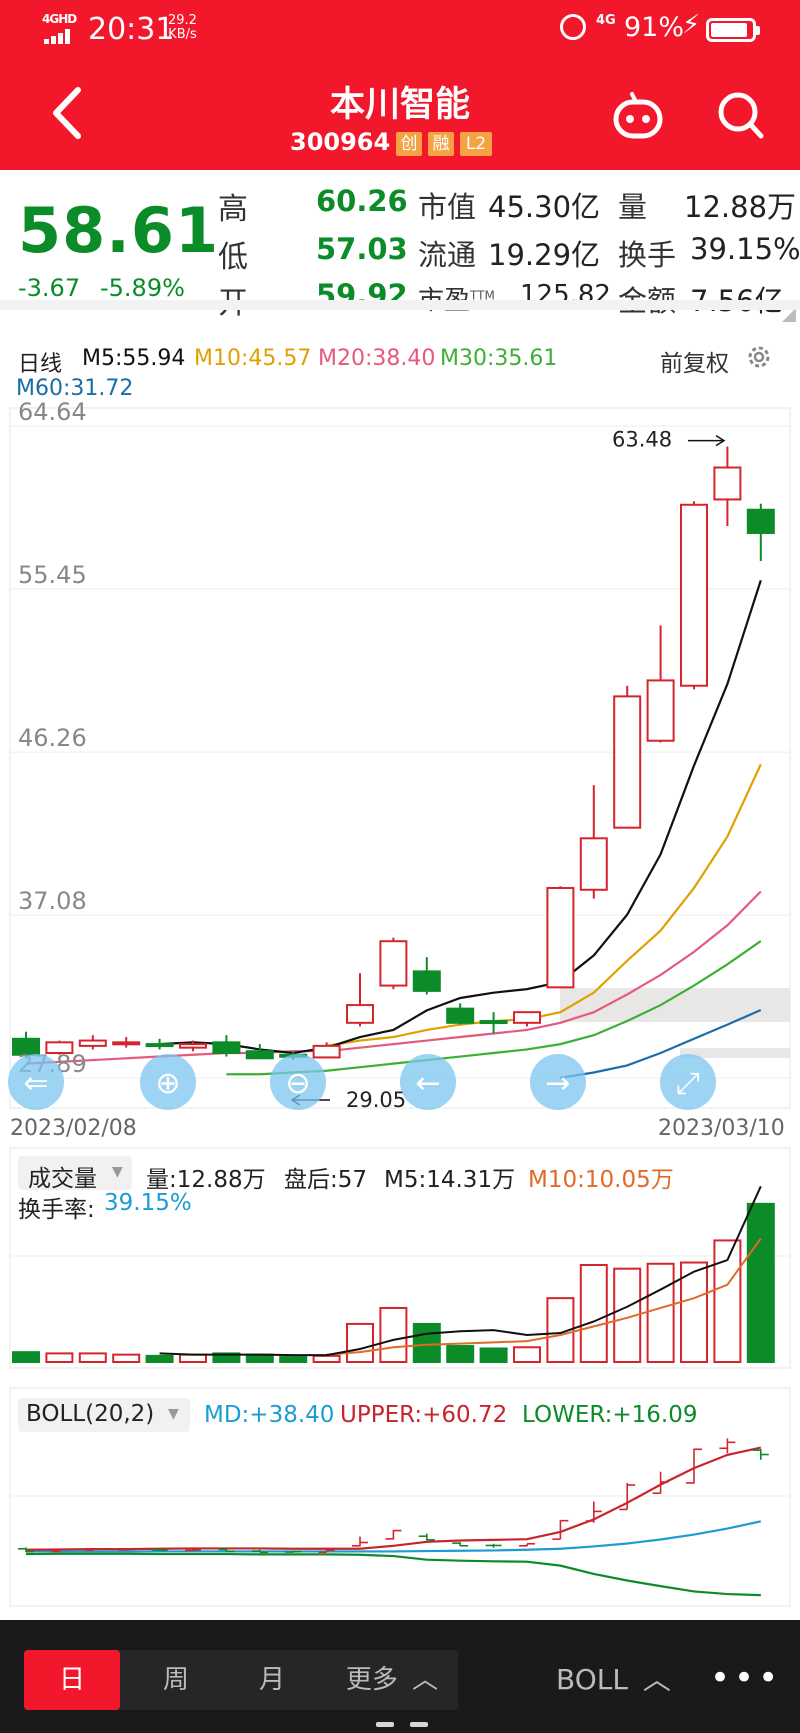  I want to click on more-menu-button: •••, so click(746, 1678).